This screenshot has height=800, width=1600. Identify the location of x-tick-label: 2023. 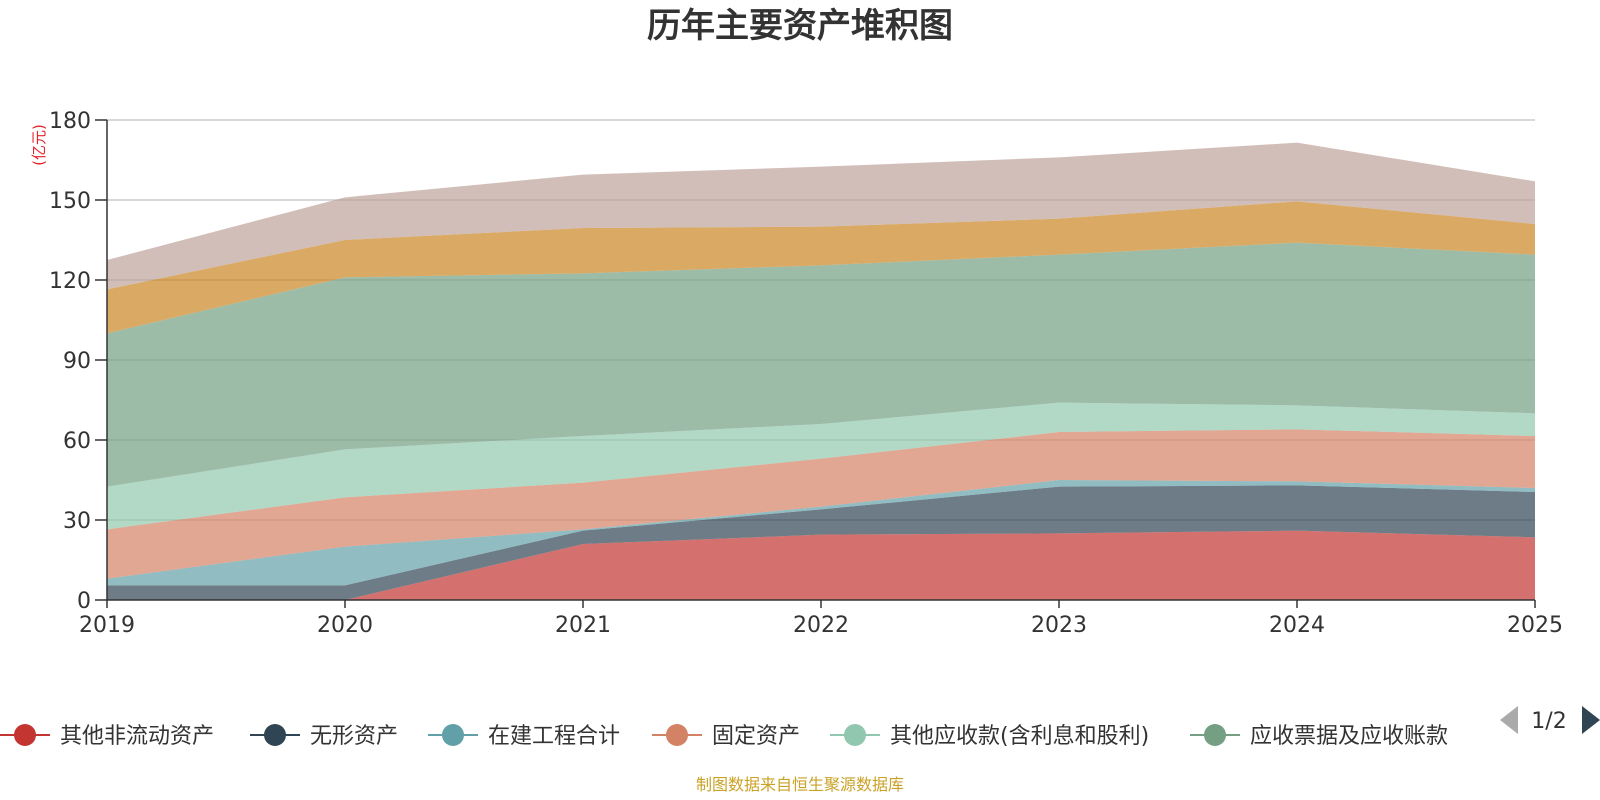
(1059, 625).